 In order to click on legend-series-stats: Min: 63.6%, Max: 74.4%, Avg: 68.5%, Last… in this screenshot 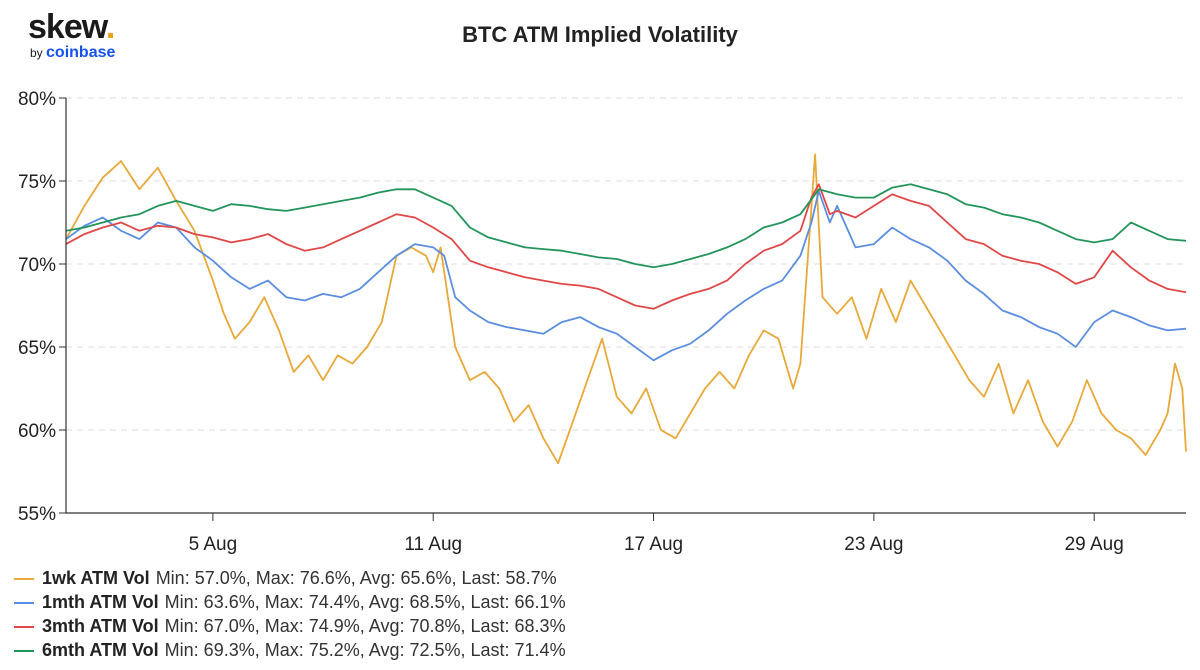, I will do `click(365, 601)`.